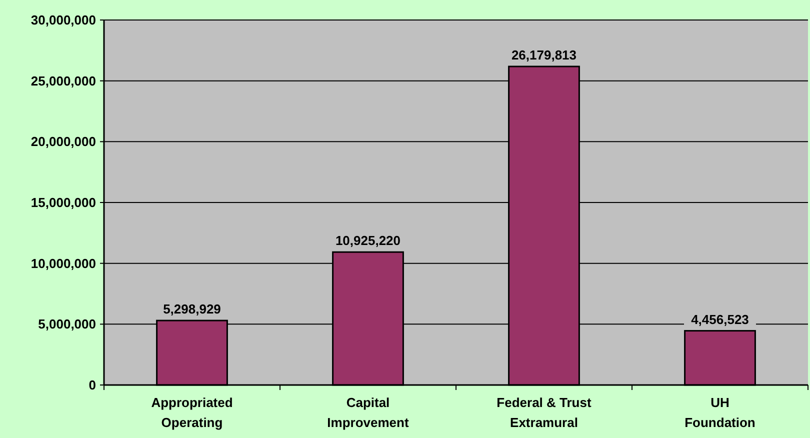  Describe the element at coordinates (192, 412) in the screenshot. I see `x-tick-label: Appropriated Operating` at that location.